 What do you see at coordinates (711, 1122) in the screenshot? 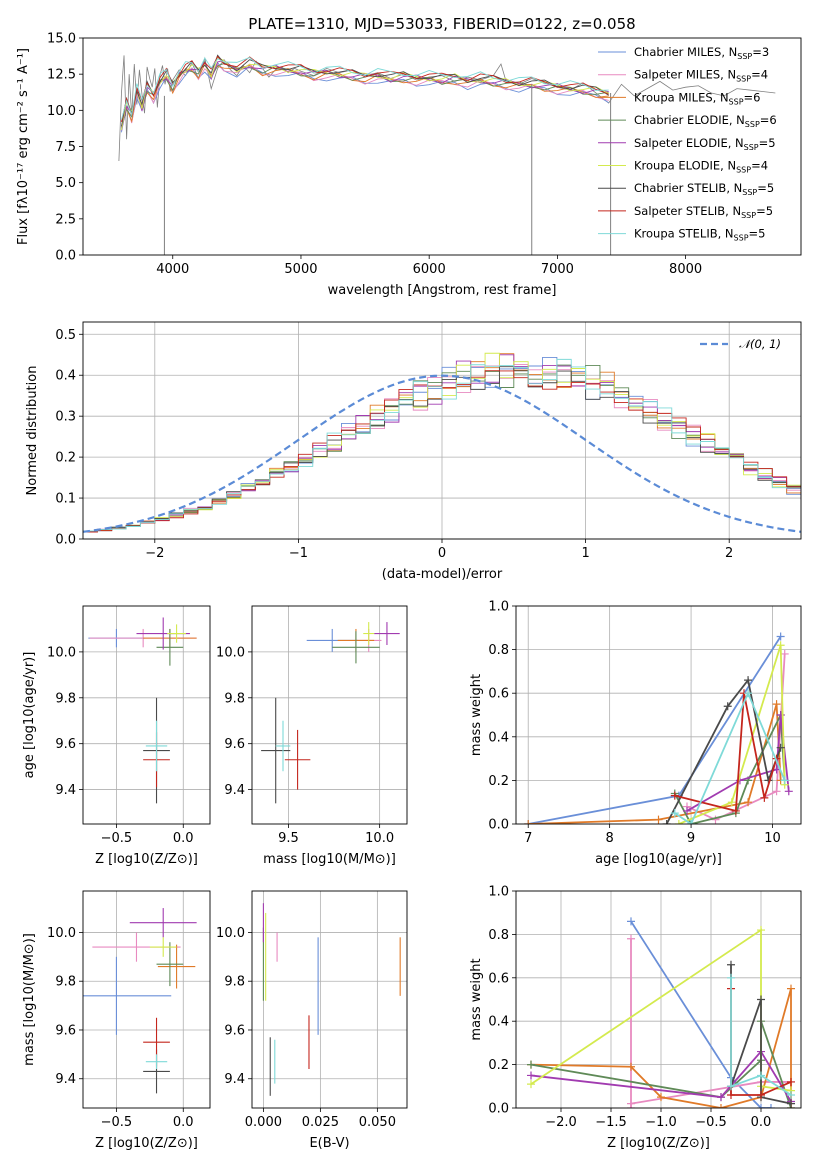
I see `x-tick-label: −0.5` at bounding box center [711, 1122].